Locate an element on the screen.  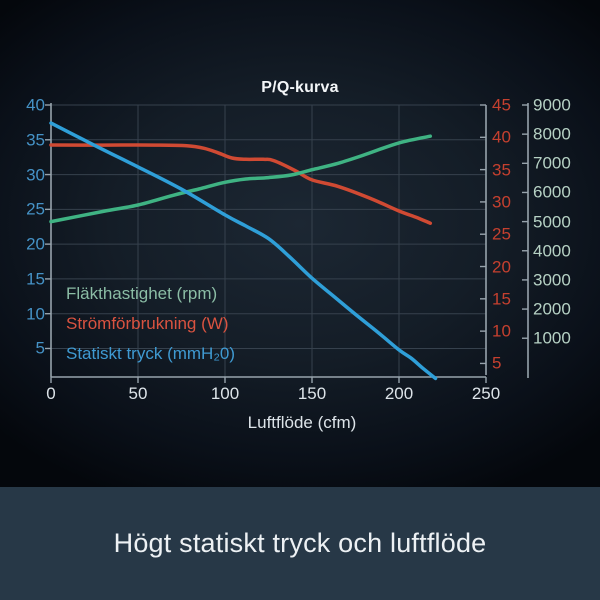
y-tick-label-rpm: 4000 is located at coordinates (552, 251).